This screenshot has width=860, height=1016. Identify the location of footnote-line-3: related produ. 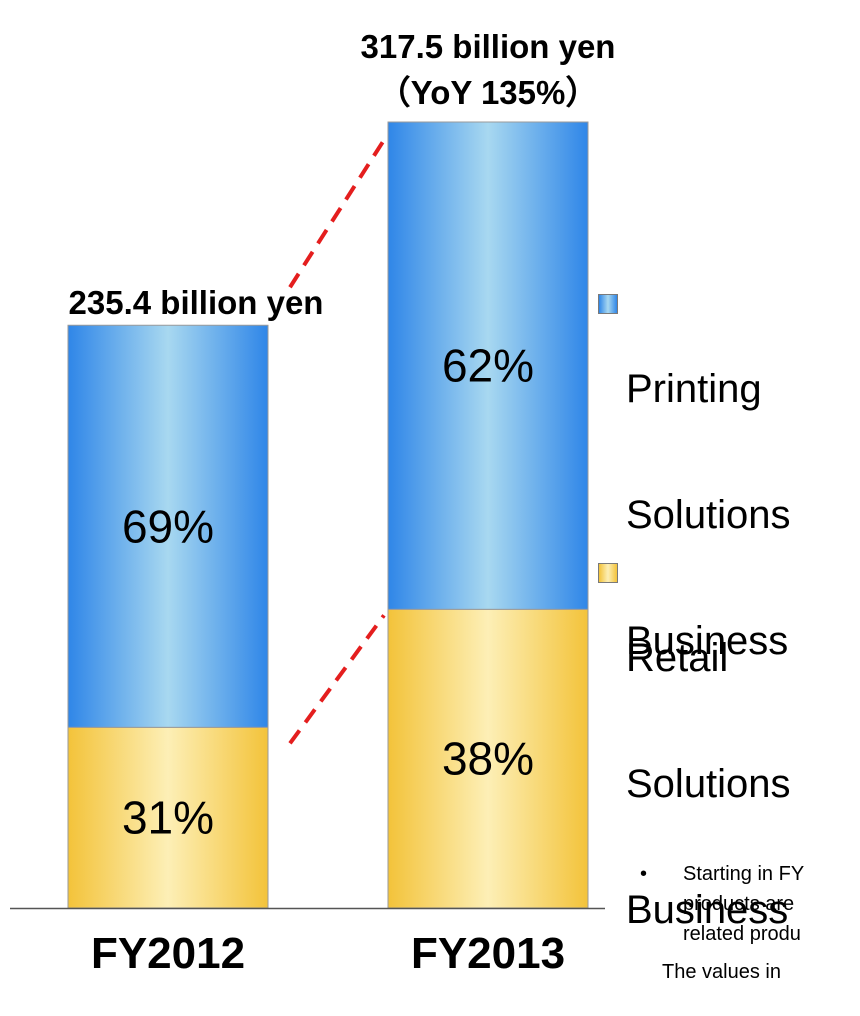
(742, 934).